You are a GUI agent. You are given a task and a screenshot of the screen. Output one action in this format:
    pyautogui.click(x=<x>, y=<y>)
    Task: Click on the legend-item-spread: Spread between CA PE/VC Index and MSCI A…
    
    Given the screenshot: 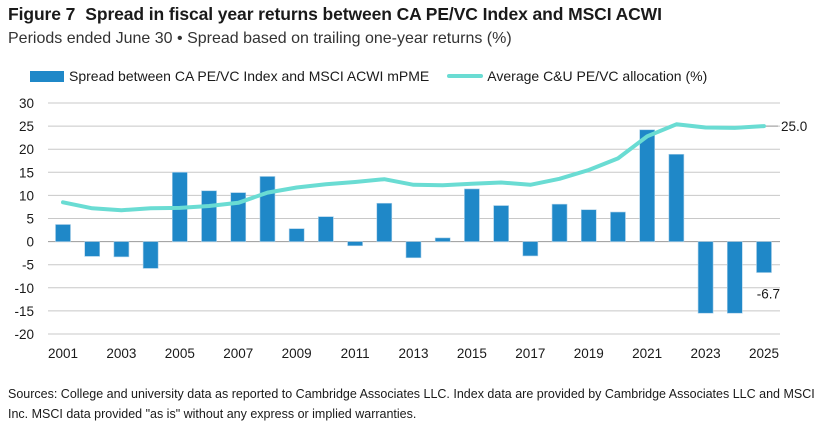 What is the action you would take?
    pyautogui.click(x=229, y=76)
    